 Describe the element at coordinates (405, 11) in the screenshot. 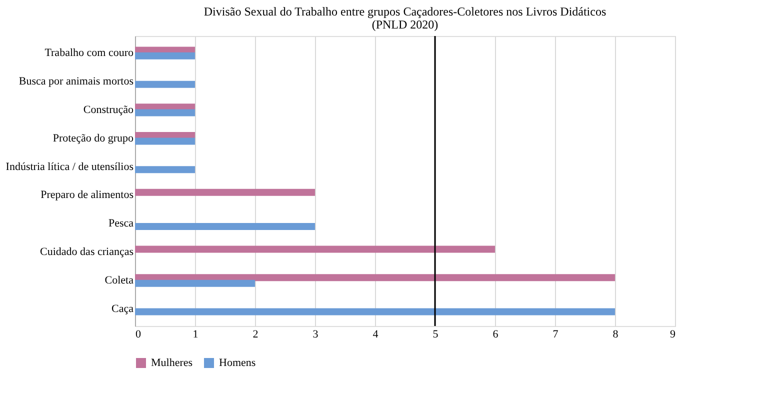

I see `chart-title: Divisão Sexual do Trabalho entre grupos Caçadores-Coletores nos Livros Didáticos` at that location.